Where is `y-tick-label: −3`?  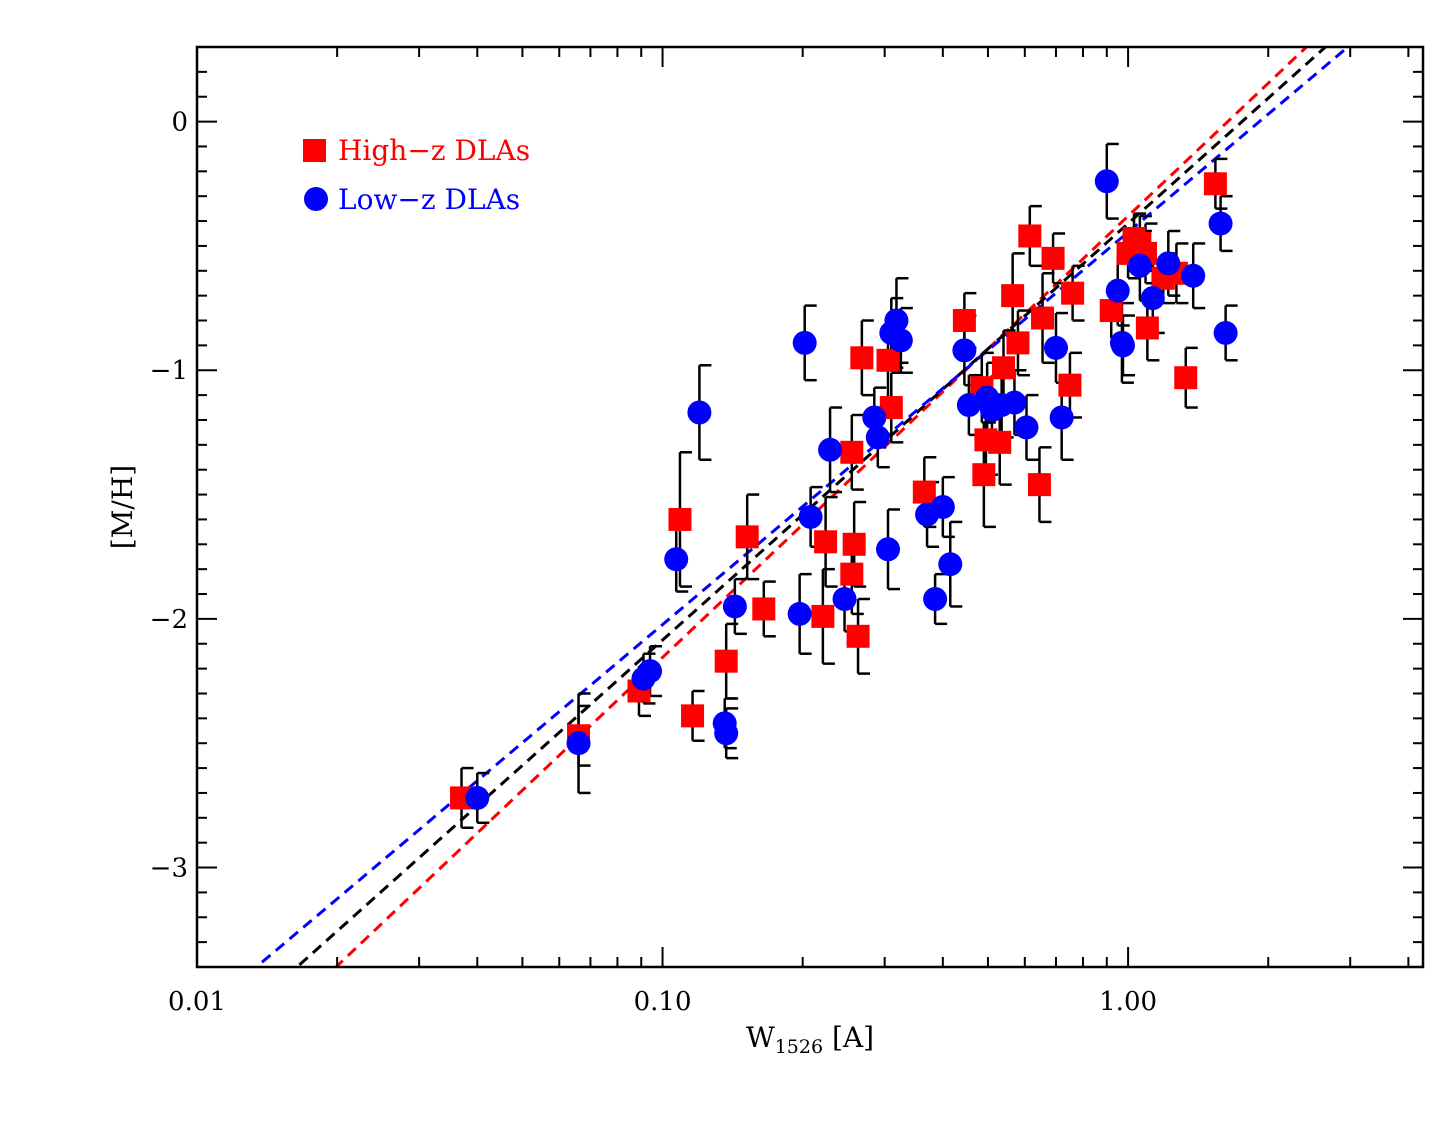
y-tick-label: −3 is located at coordinates (169, 869).